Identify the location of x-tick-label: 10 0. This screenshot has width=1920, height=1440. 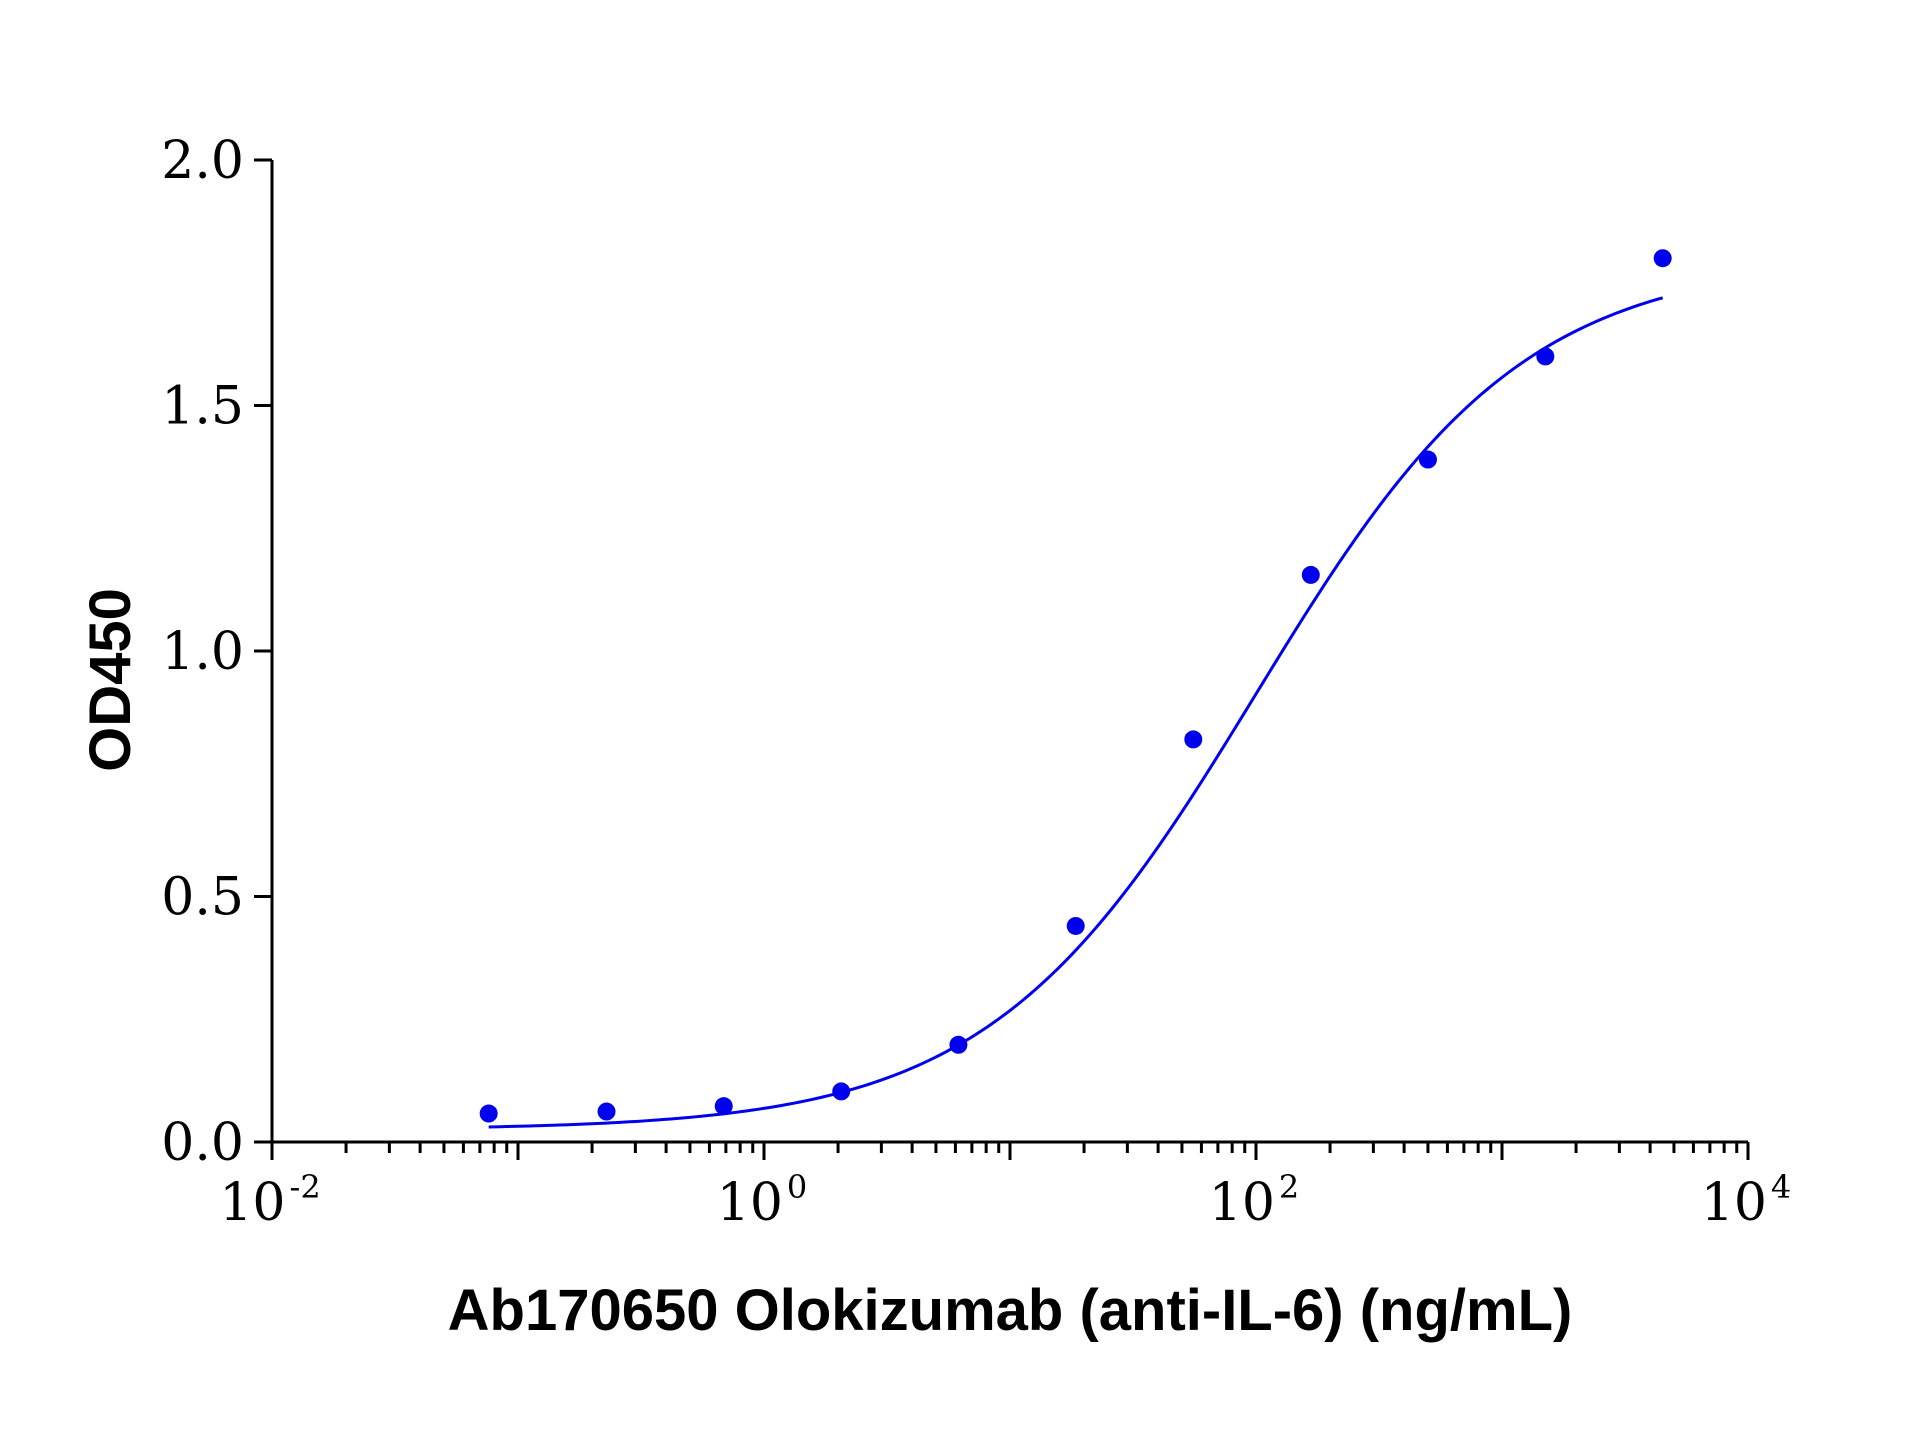
(762, 1200).